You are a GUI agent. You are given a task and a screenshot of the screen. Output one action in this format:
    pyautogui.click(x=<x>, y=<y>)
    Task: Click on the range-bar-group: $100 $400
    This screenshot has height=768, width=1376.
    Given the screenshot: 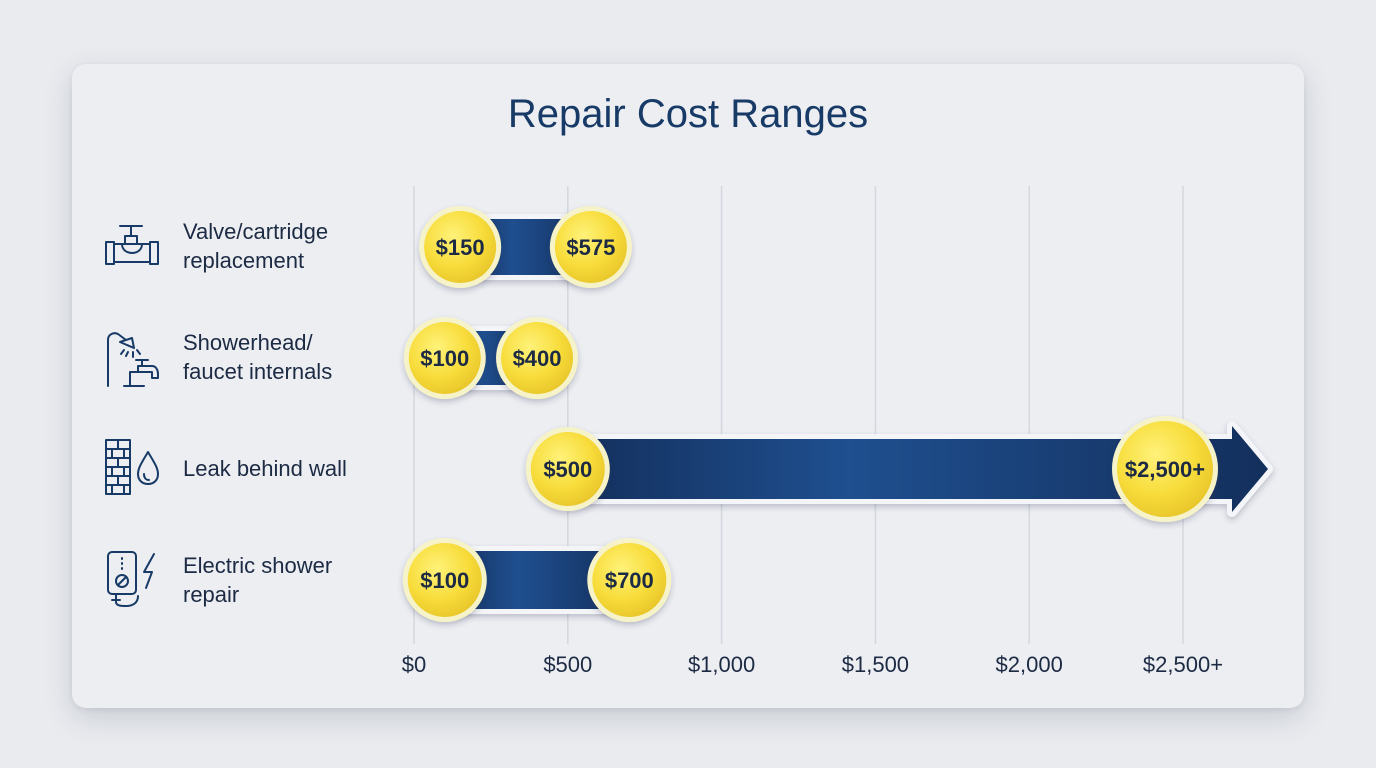 What is the action you would take?
    pyautogui.click(x=491, y=358)
    